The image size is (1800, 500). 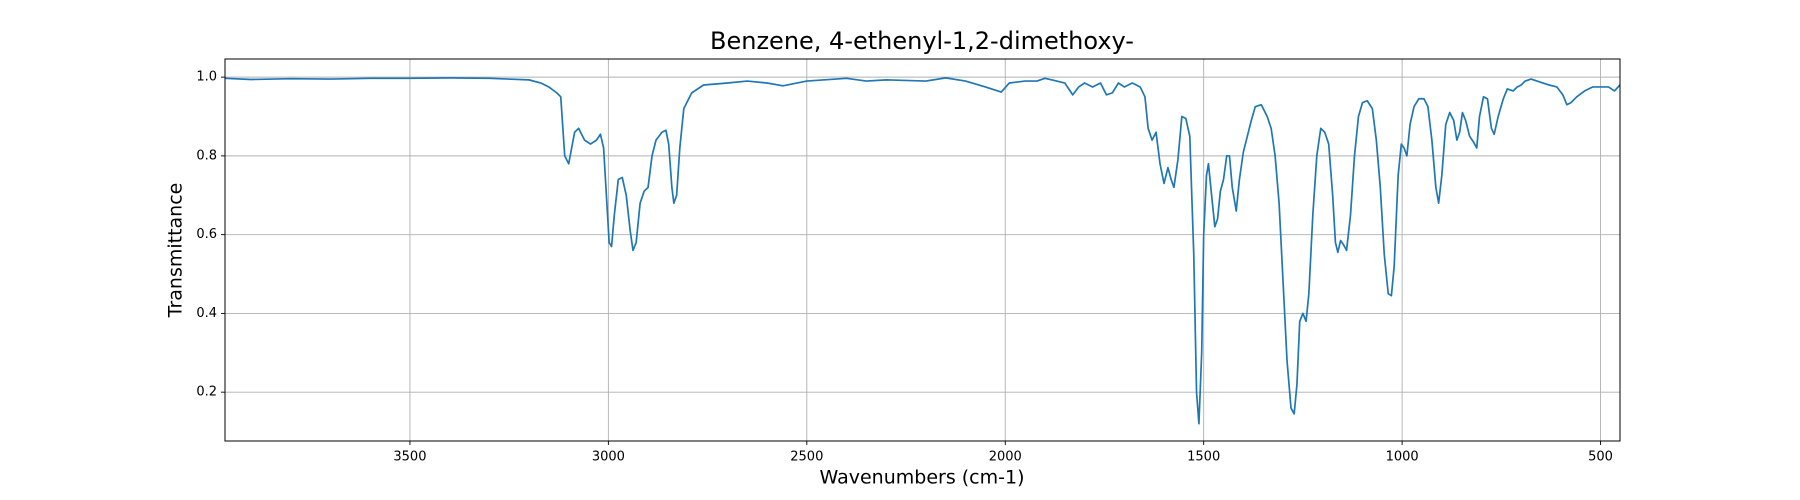 What do you see at coordinates (206, 77) in the screenshot?
I see `y-tick-label: 1.0` at bounding box center [206, 77].